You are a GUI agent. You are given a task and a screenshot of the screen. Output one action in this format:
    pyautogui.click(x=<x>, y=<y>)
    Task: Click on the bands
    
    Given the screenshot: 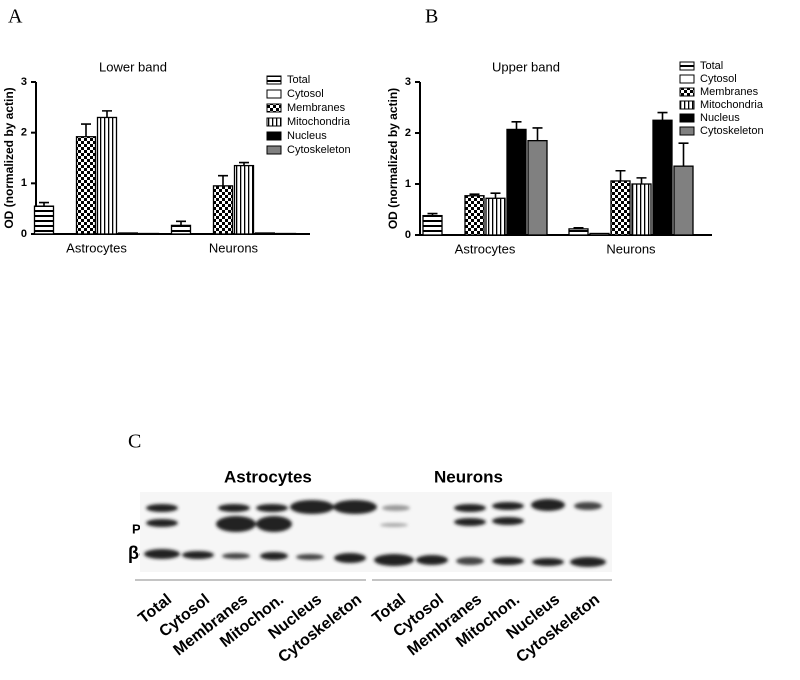 What is the action you would take?
    pyautogui.click(x=375, y=533)
    